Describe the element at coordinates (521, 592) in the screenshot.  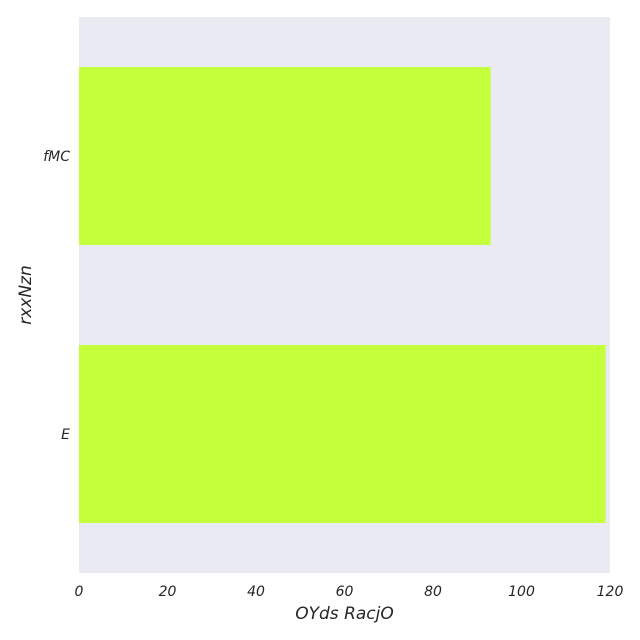
I see `x-tick-label: 100` at that location.